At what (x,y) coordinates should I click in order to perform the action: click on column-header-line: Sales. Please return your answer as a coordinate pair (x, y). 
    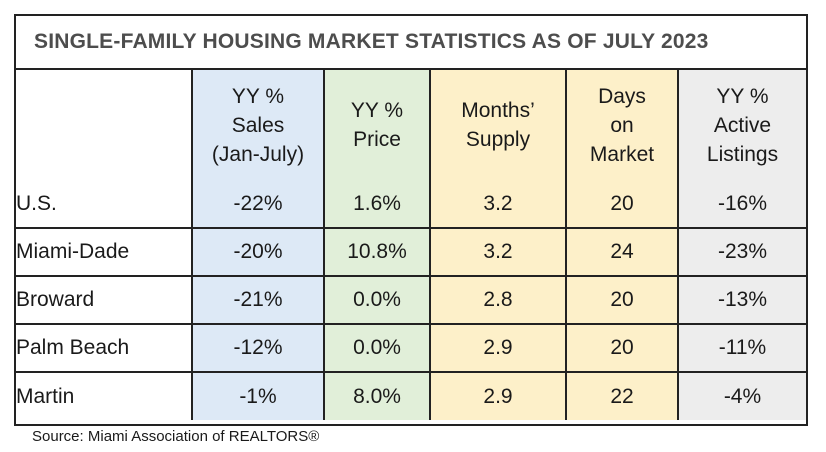
    Looking at the image, I should click on (258, 125).